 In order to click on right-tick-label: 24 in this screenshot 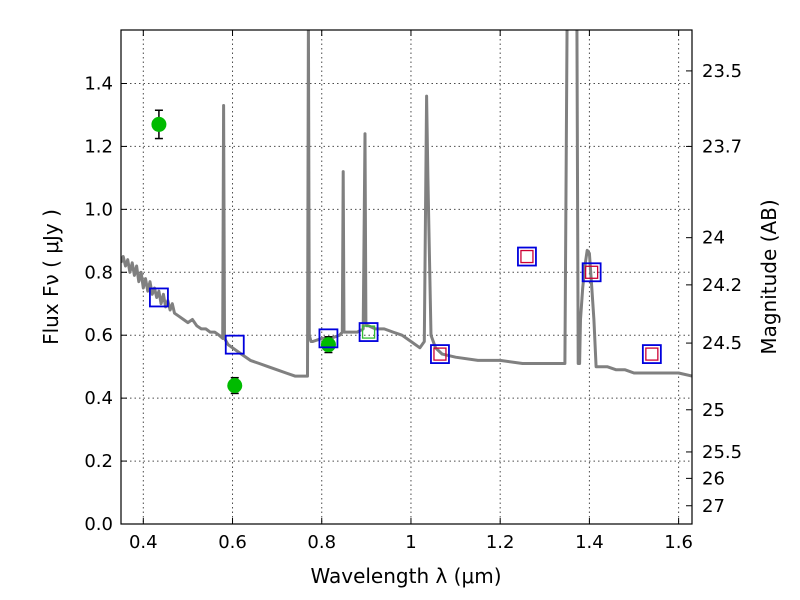, I will do `click(713, 238)`.